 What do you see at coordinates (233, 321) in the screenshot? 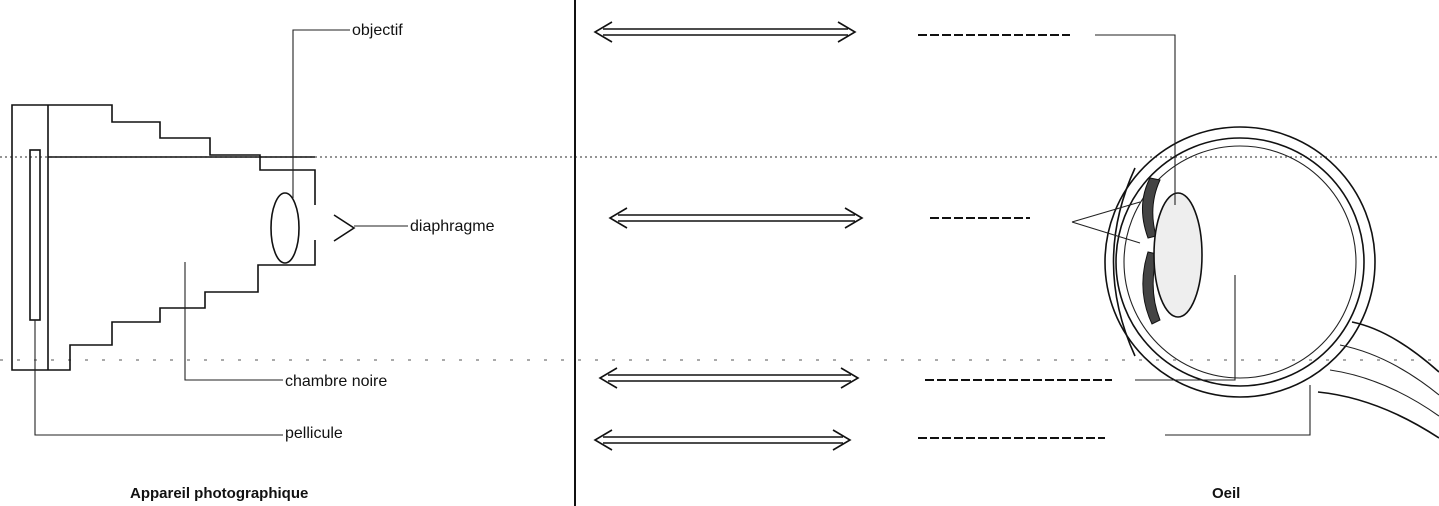
I see `chambre-noire-leader` at bounding box center [233, 321].